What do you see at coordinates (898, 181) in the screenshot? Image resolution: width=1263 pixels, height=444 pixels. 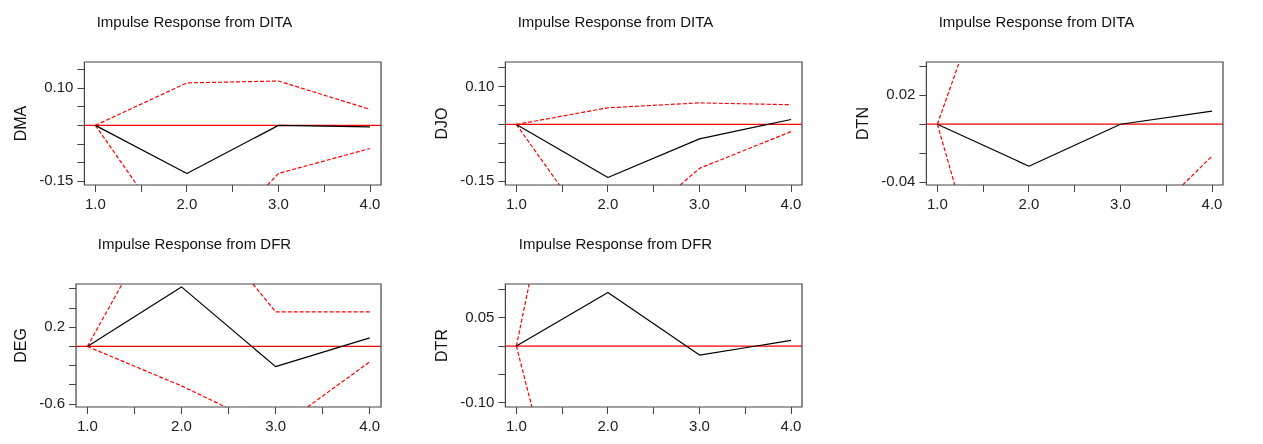 I see `y-tick-label: -0.04` at bounding box center [898, 181].